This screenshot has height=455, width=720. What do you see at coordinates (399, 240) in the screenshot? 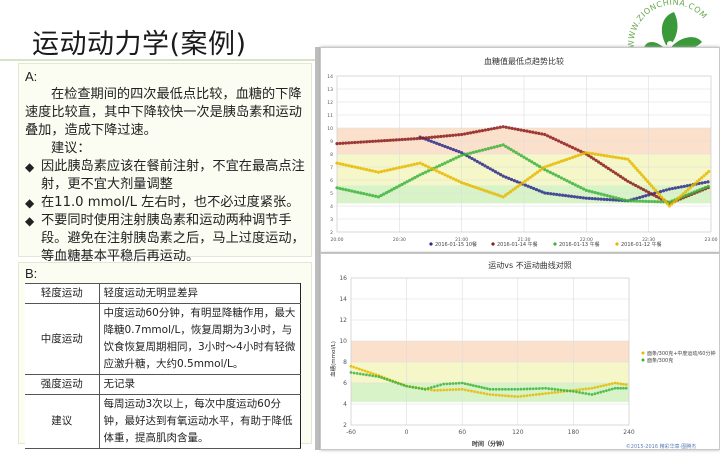
I see `svg-text: 20:30` at bounding box center [399, 240].